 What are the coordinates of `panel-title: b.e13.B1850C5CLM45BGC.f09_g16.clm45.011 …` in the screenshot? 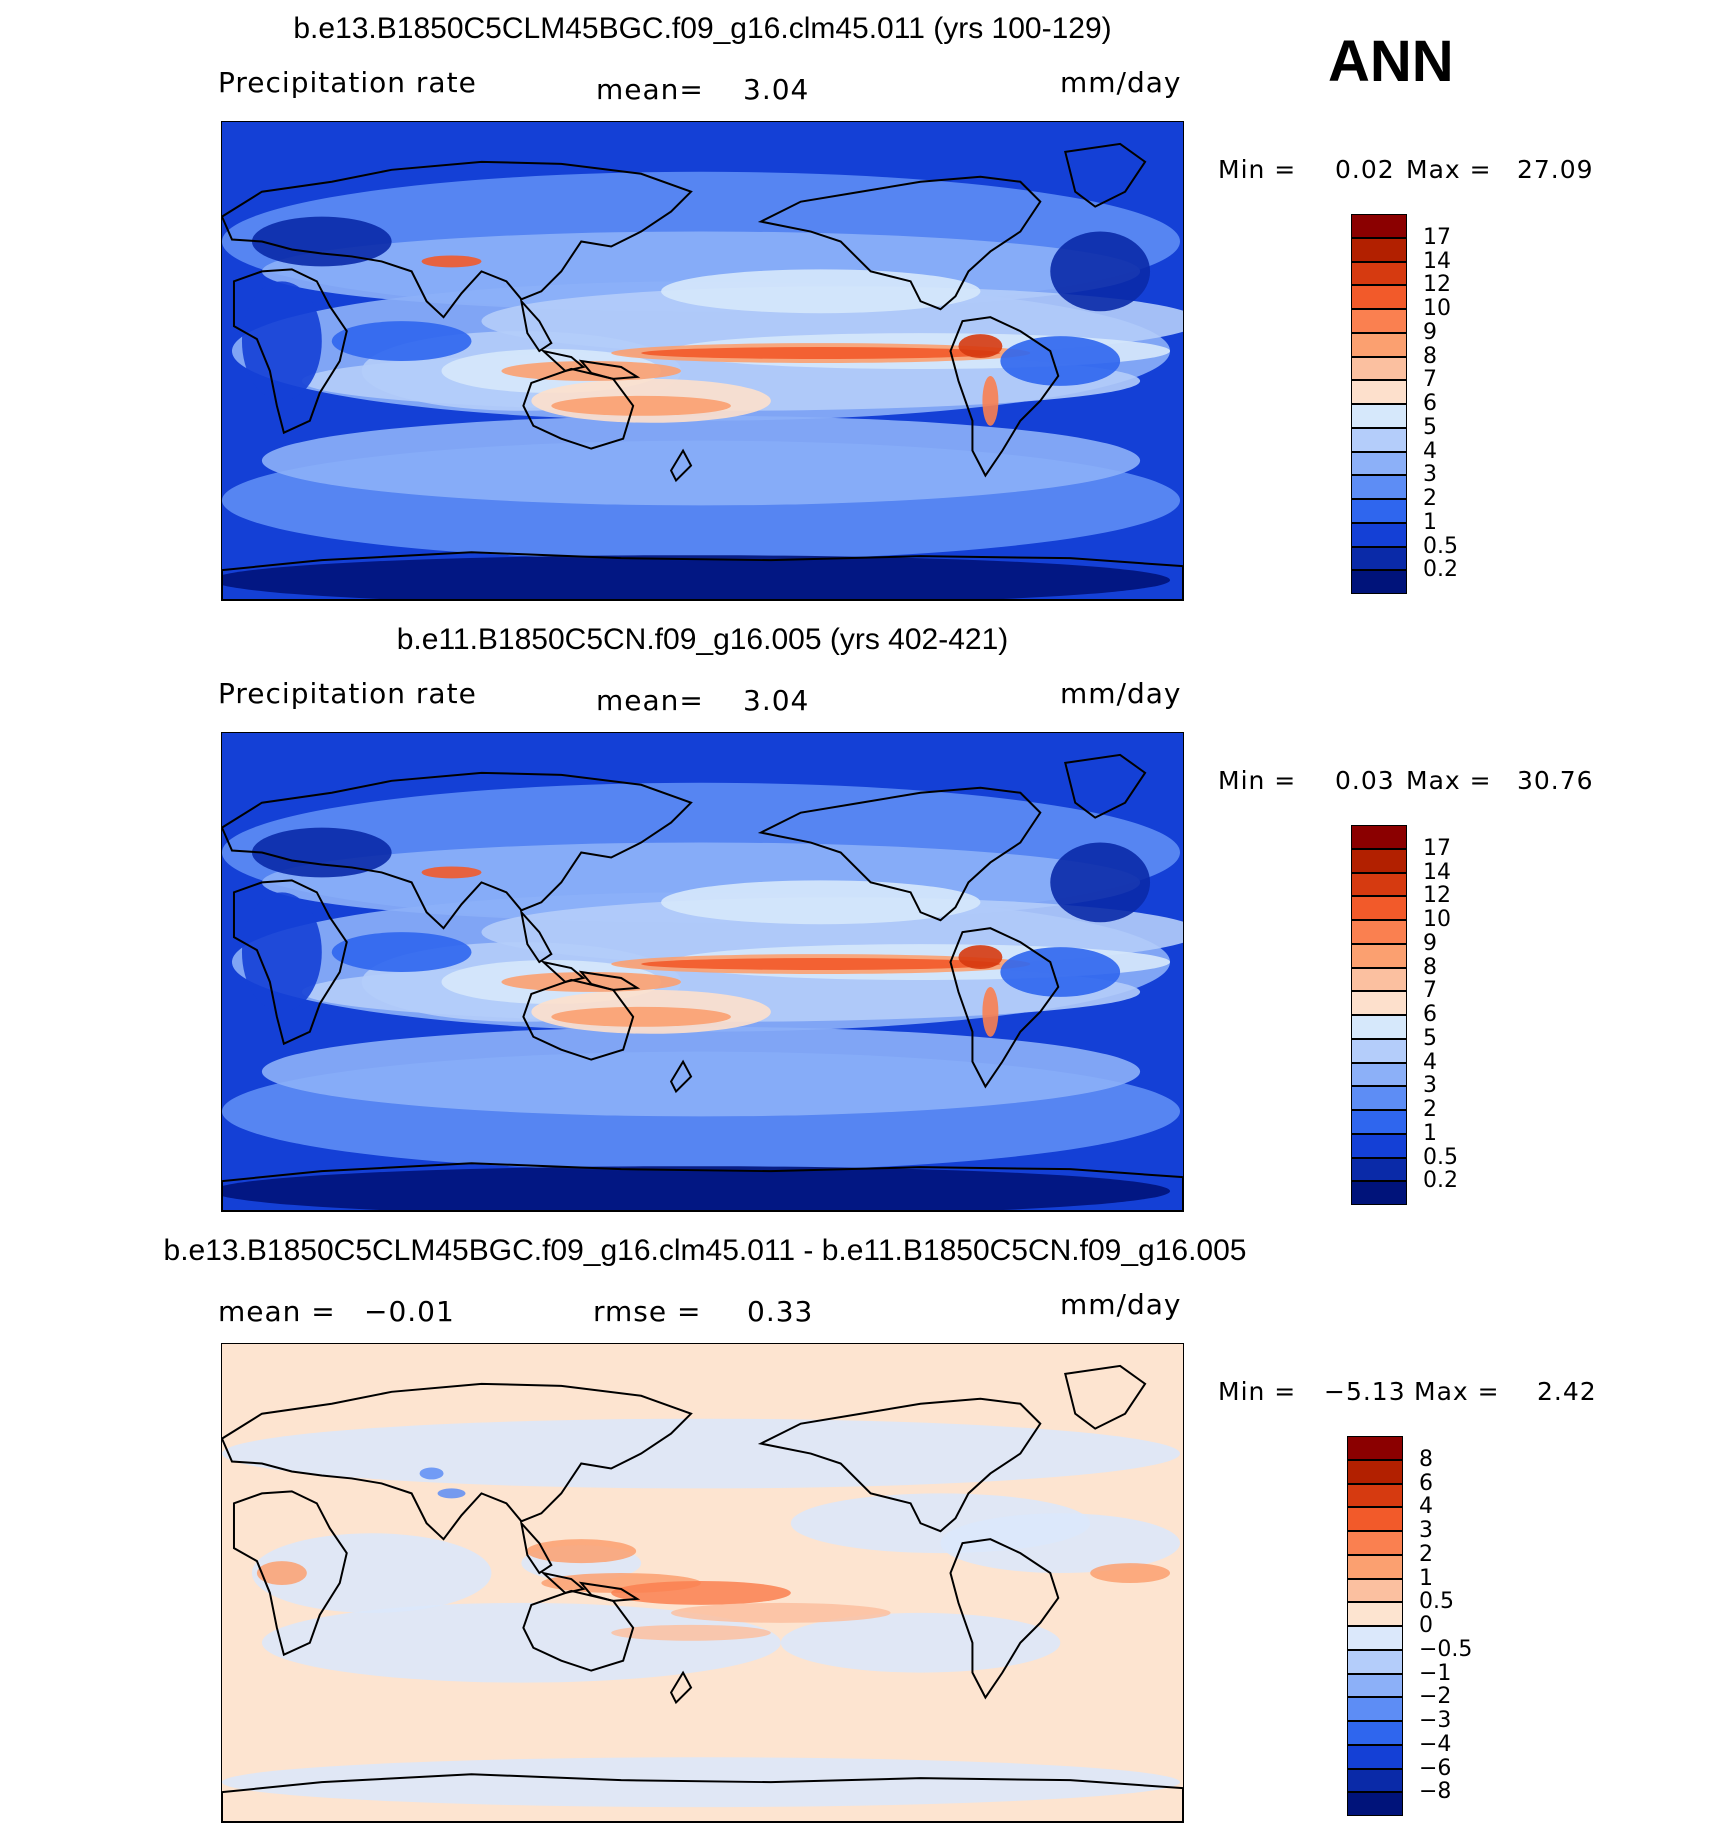 It's located at (705, 1250).